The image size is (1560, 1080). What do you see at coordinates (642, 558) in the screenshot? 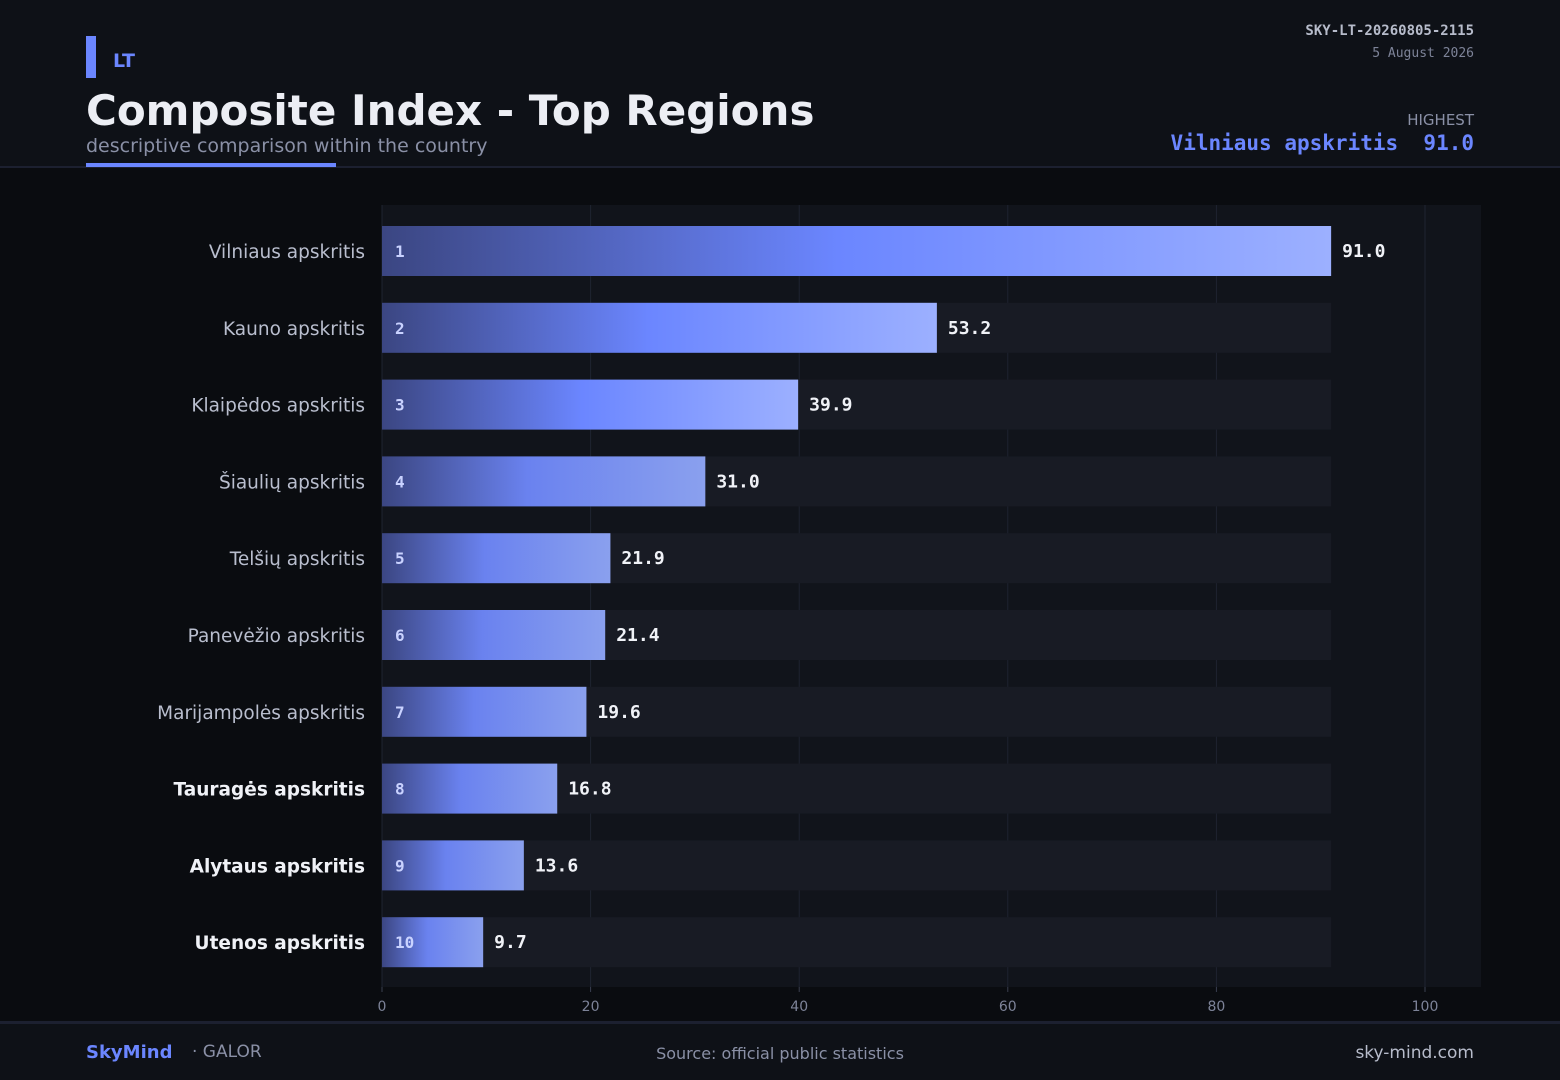
I see `bar-value-label: 21.9` at bounding box center [642, 558].